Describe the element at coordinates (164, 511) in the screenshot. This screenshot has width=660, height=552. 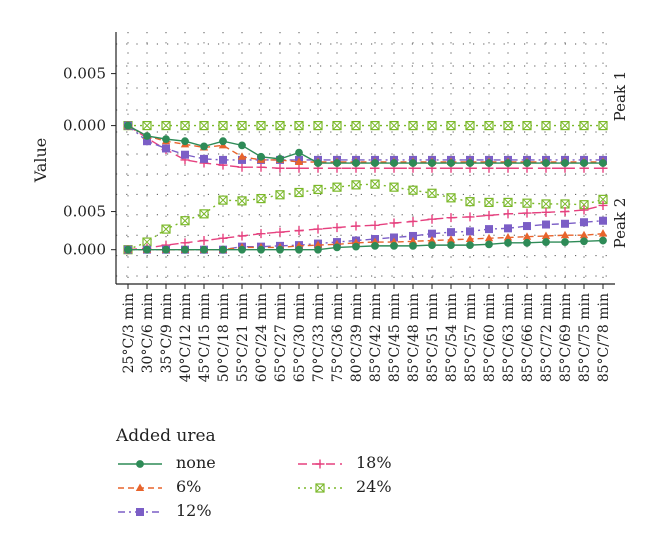
I see `legend-item-12pct: 12%` at that location.